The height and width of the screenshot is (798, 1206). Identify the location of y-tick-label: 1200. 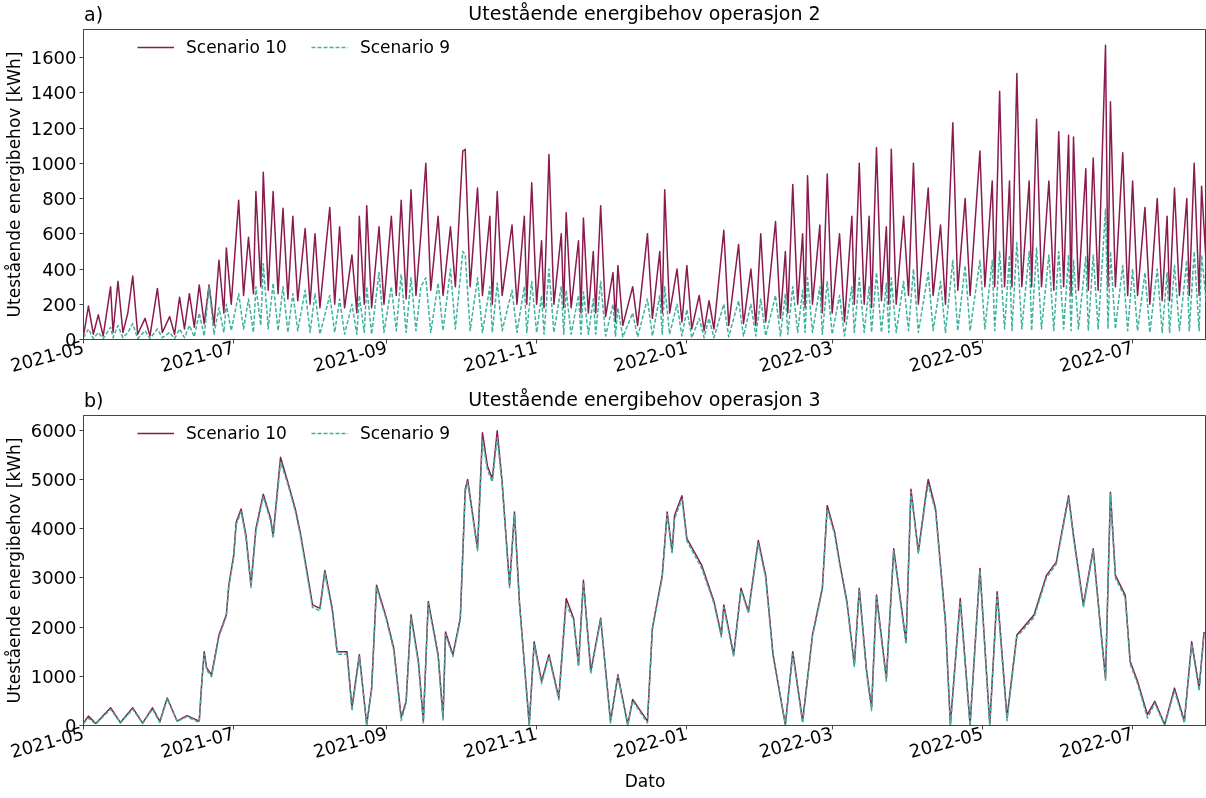
(53, 128).